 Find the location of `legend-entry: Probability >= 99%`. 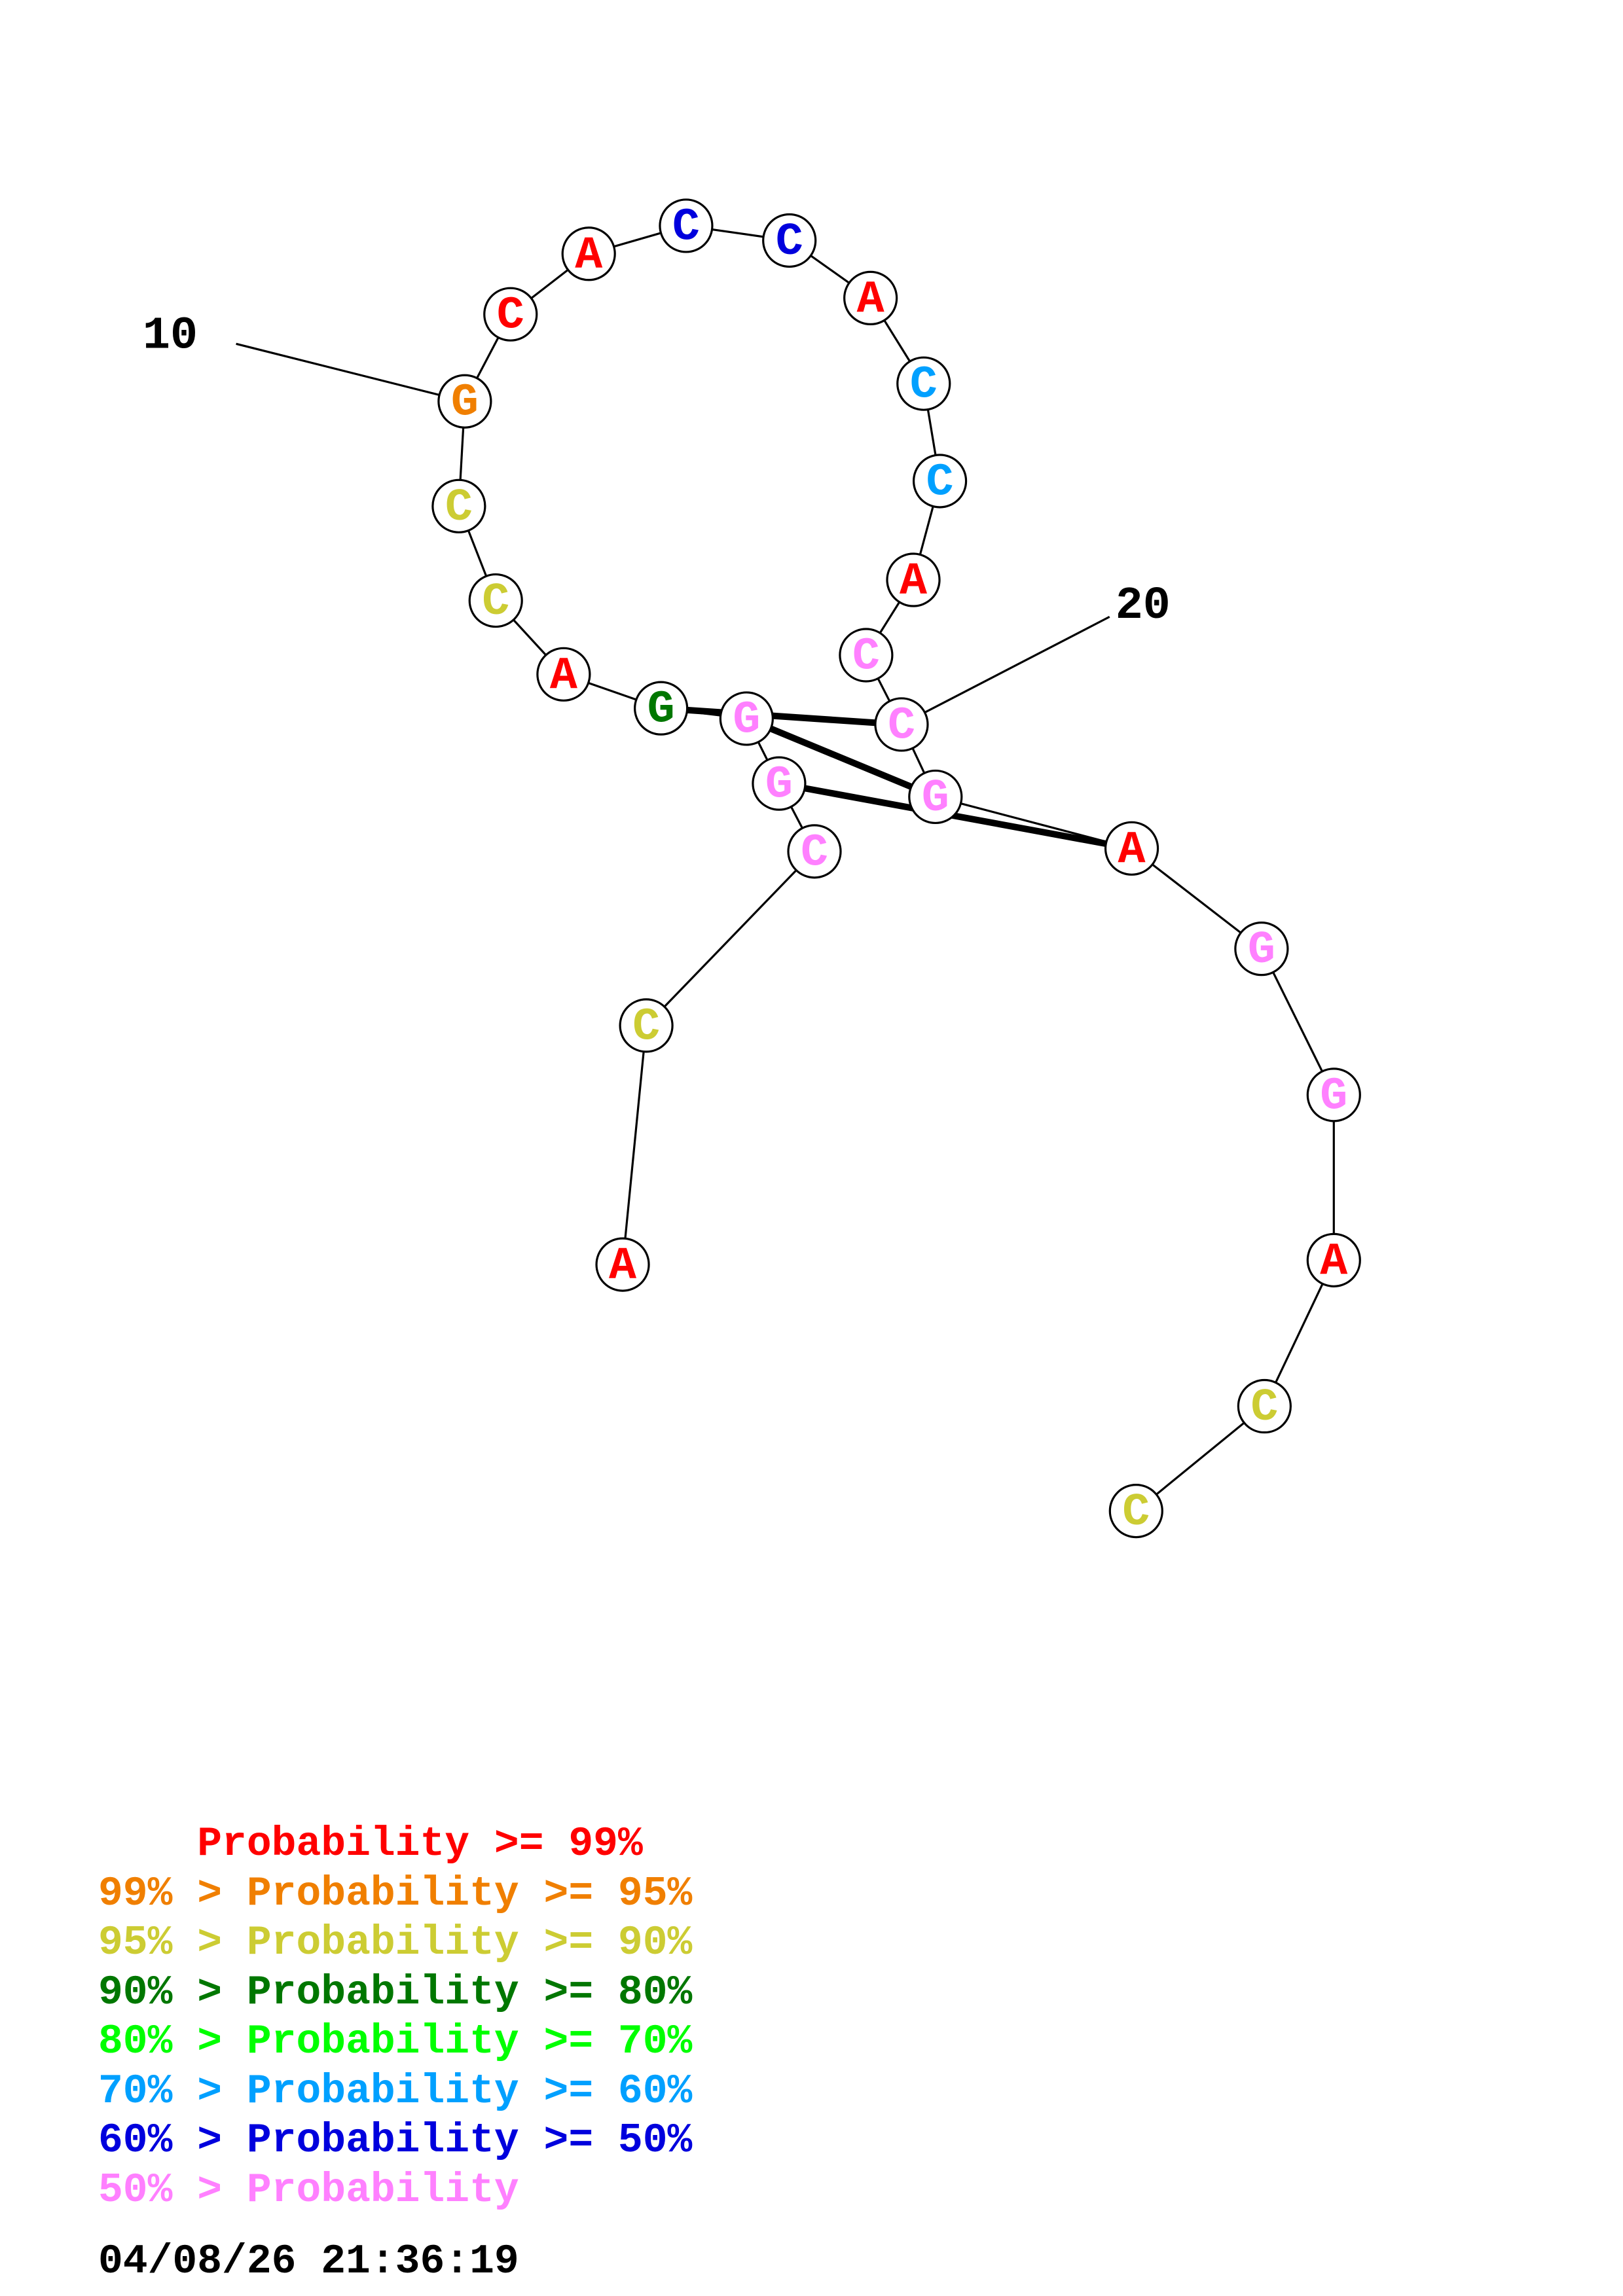

legend-entry: Probability >= 99% is located at coordinates (395, 1844).